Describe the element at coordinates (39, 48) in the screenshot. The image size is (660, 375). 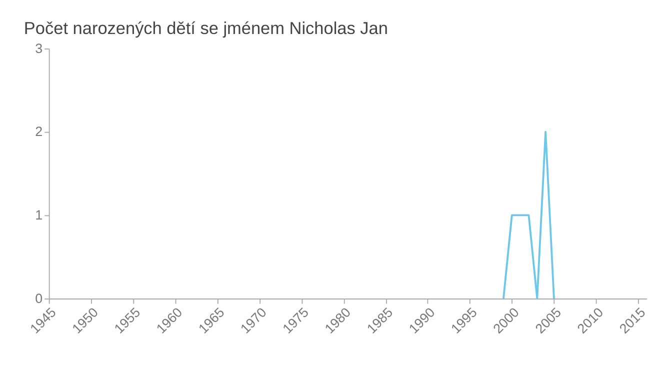
I see `y-tick-label: 3` at that location.